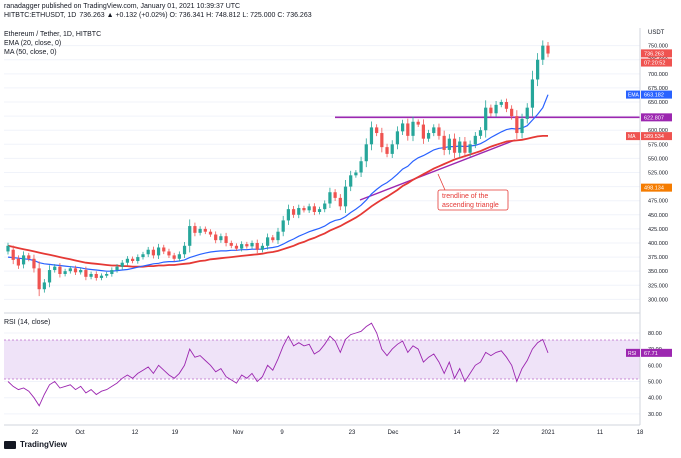 Image resolution: width=681 pixels, height=458 pixels. What do you see at coordinates (655, 399) in the screenshot?
I see `rsi-tick: 40.00` at bounding box center [655, 399].